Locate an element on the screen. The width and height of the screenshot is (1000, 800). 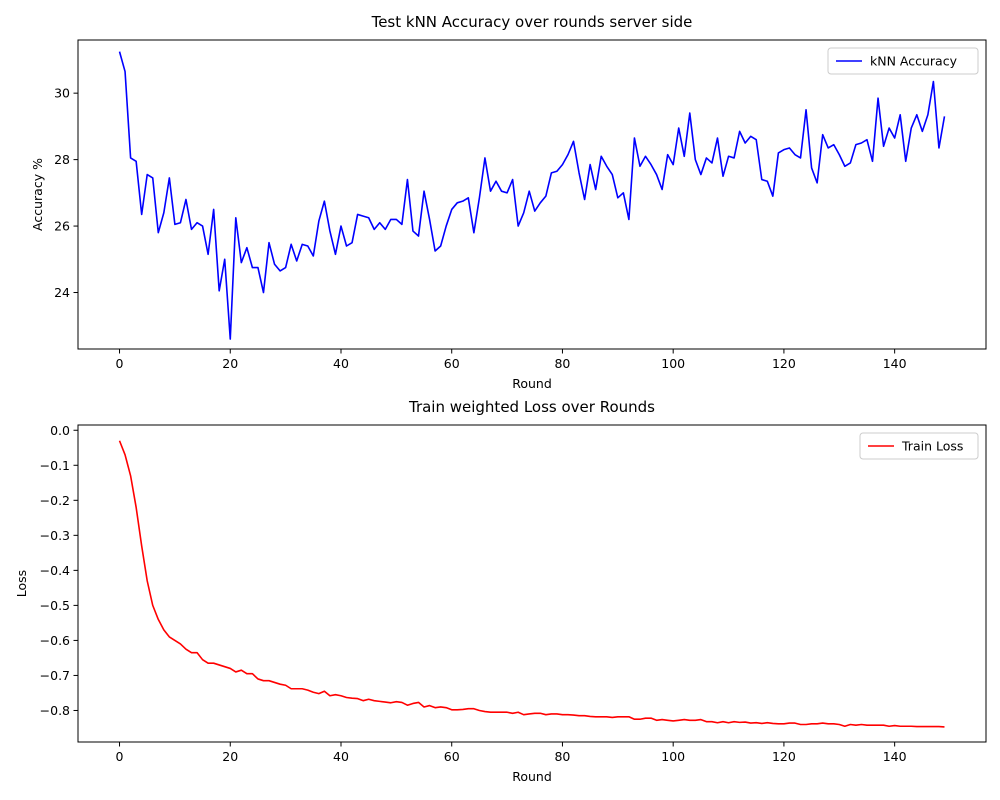
loss-x-tick-label: 20 is located at coordinates (230, 756).